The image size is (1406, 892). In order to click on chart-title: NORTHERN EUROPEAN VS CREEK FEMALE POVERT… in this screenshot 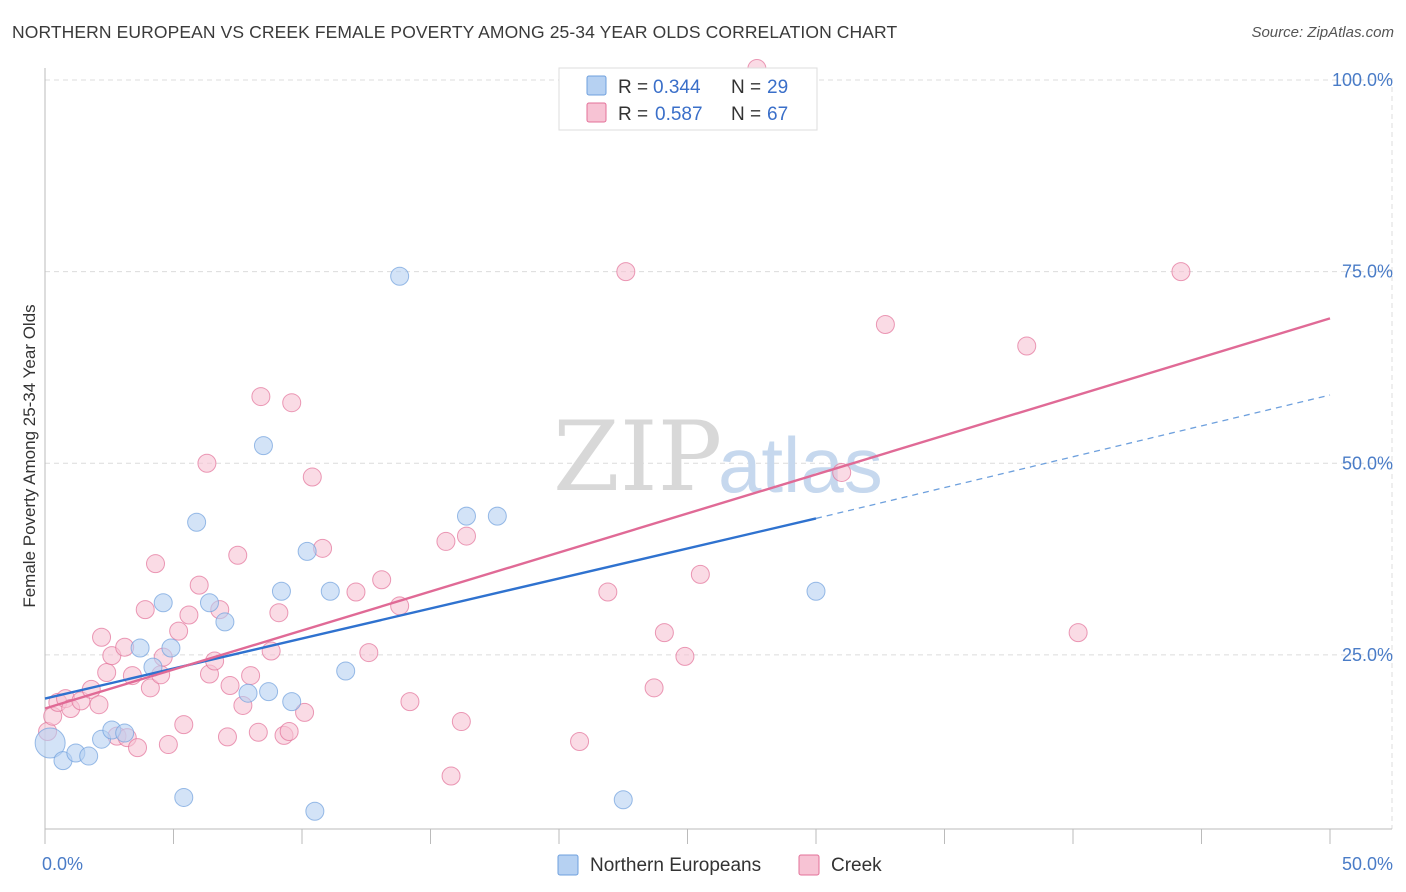, I will do `click(455, 32)`.